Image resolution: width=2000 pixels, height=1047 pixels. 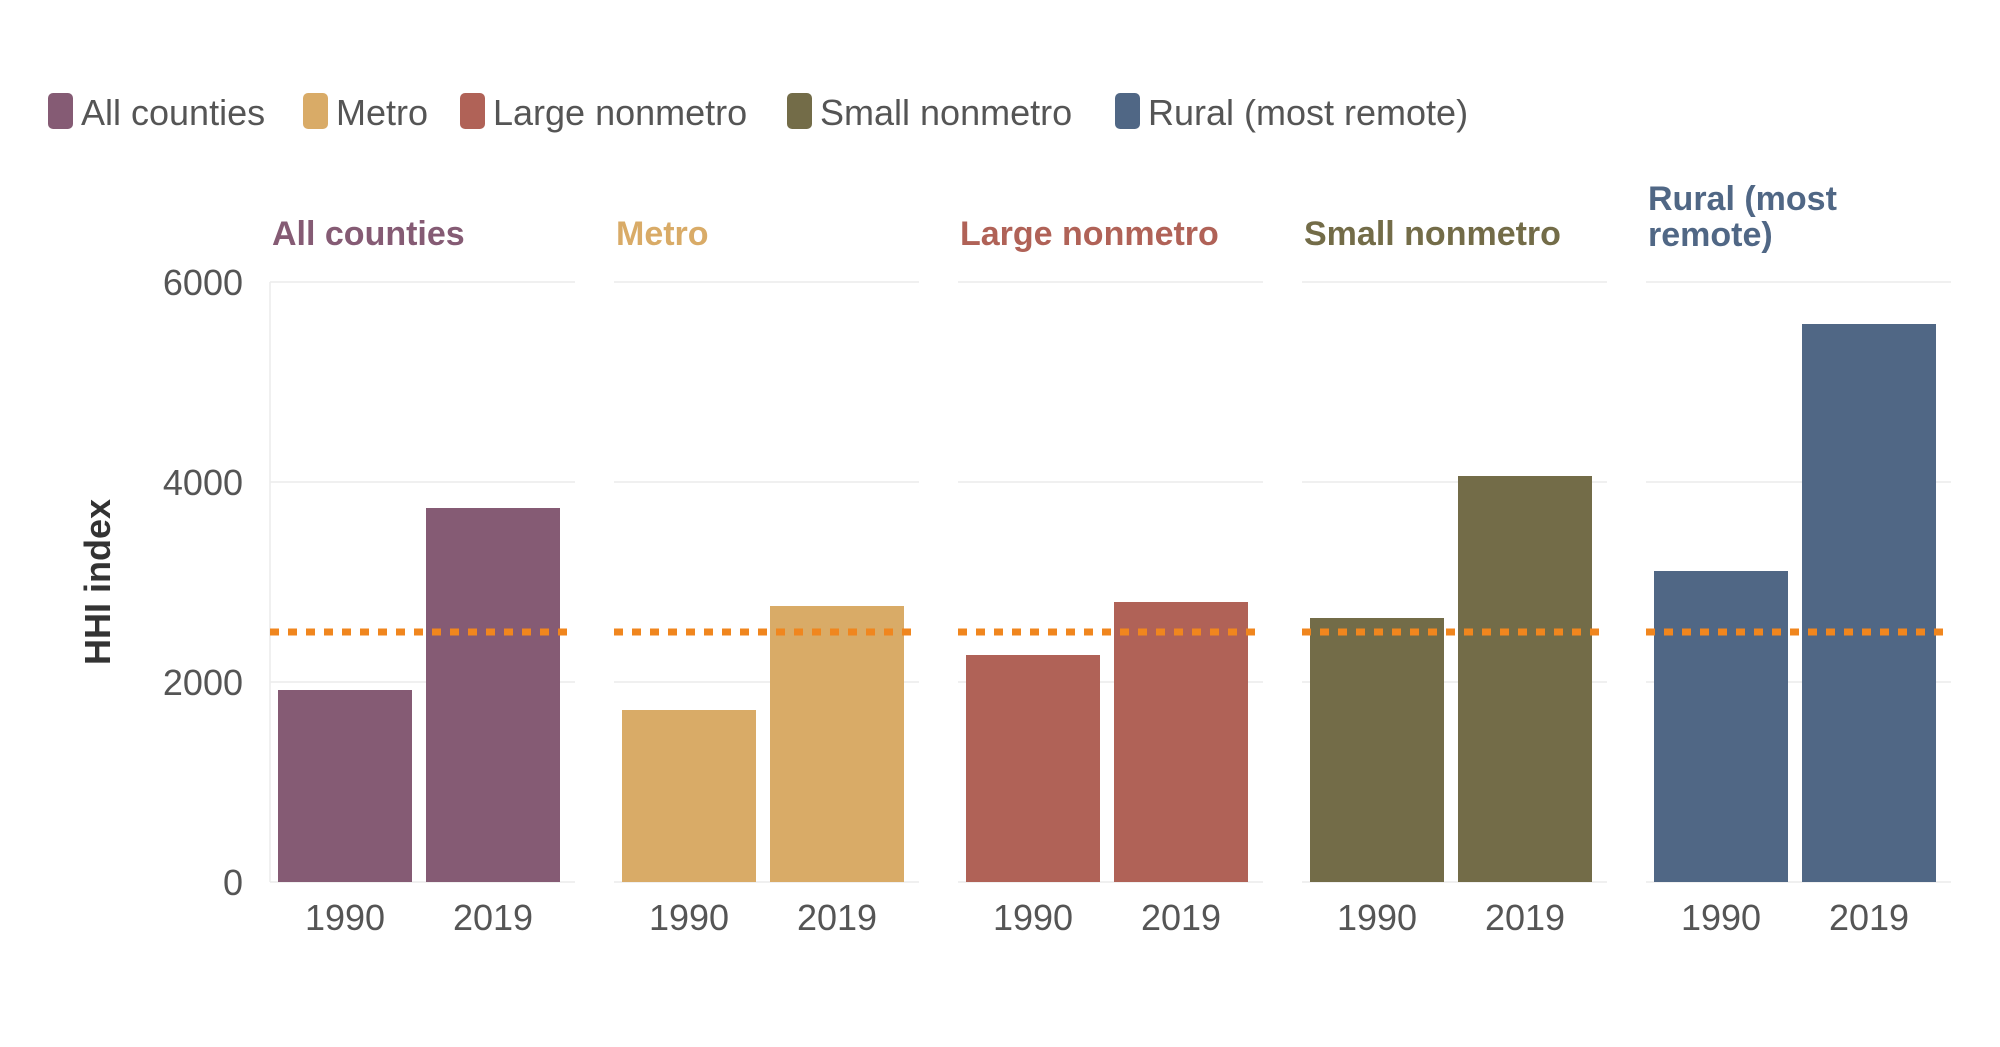 What do you see at coordinates (368, 234) in the screenshot?
I see `panel-title: All counties` at bounding box center [368, 234].